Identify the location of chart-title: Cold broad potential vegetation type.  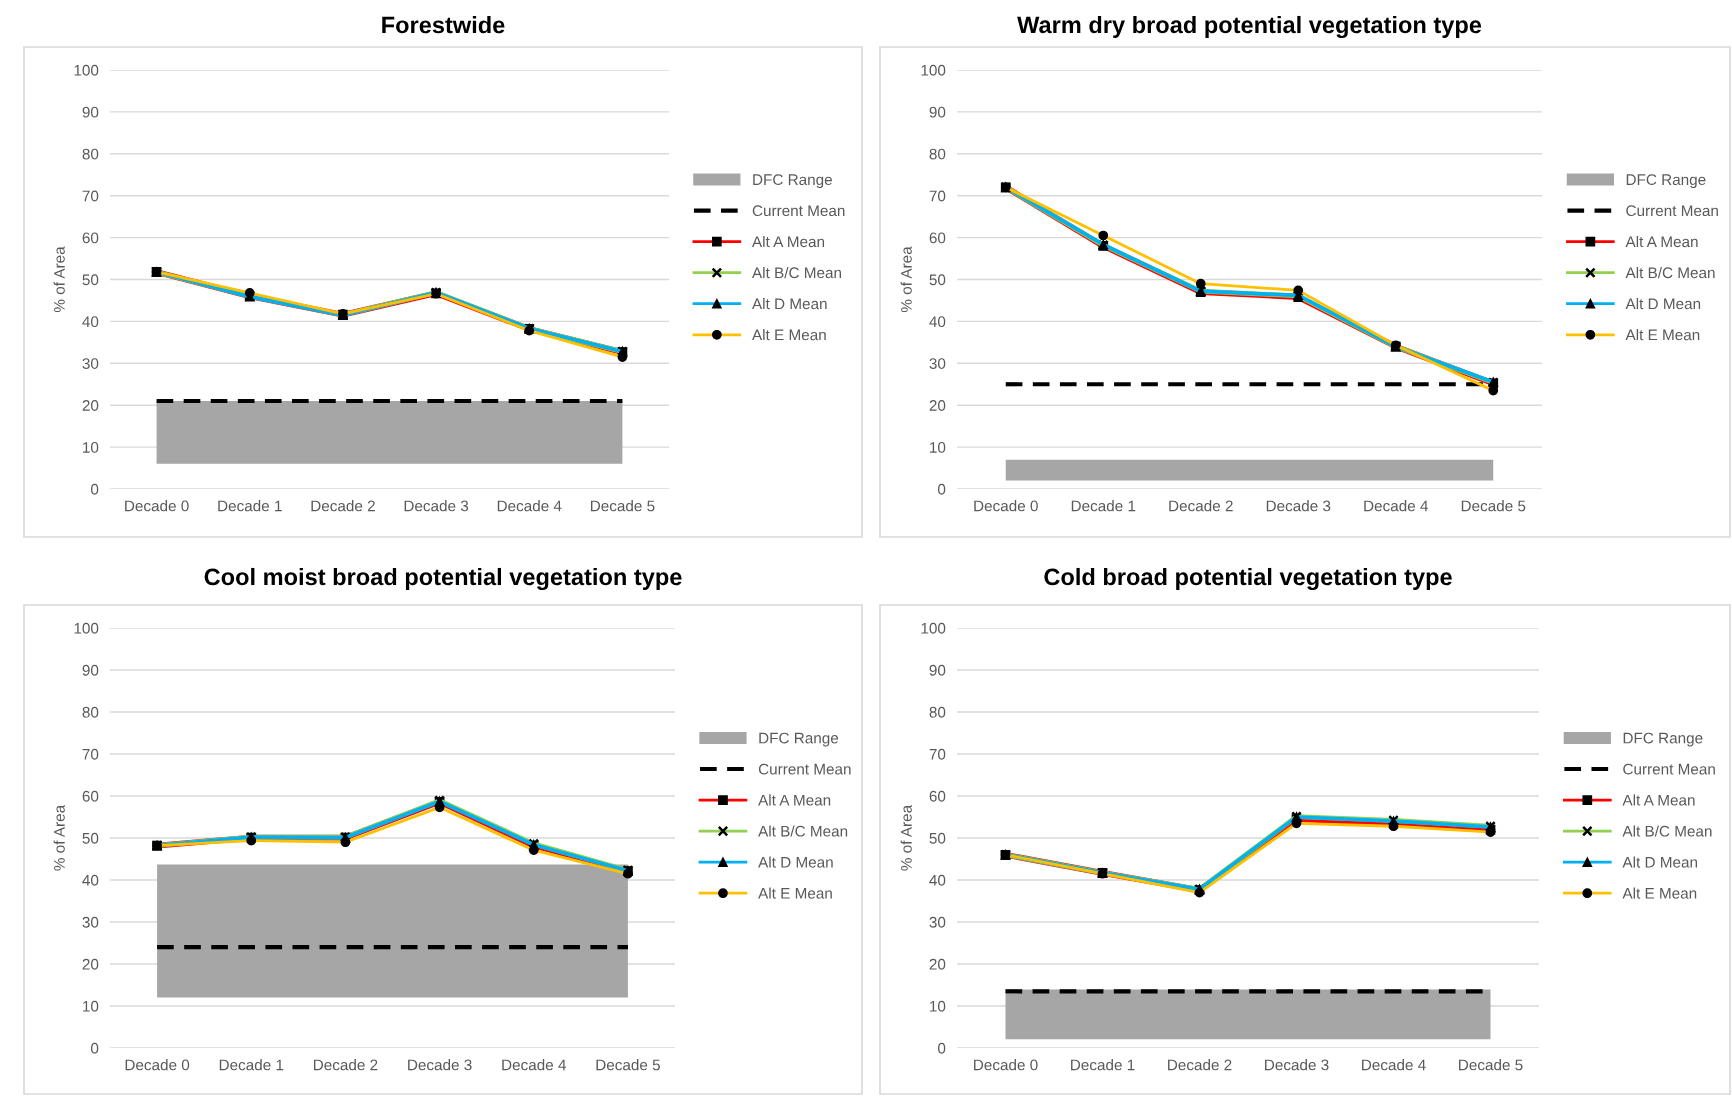
(1248, 579).